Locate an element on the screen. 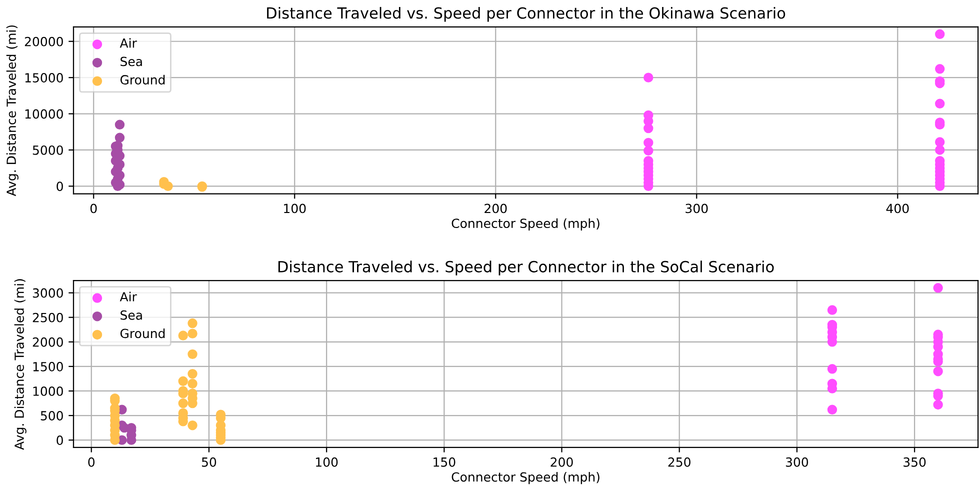  y-tick-label: 20000 is located at coordinates (43, 41).